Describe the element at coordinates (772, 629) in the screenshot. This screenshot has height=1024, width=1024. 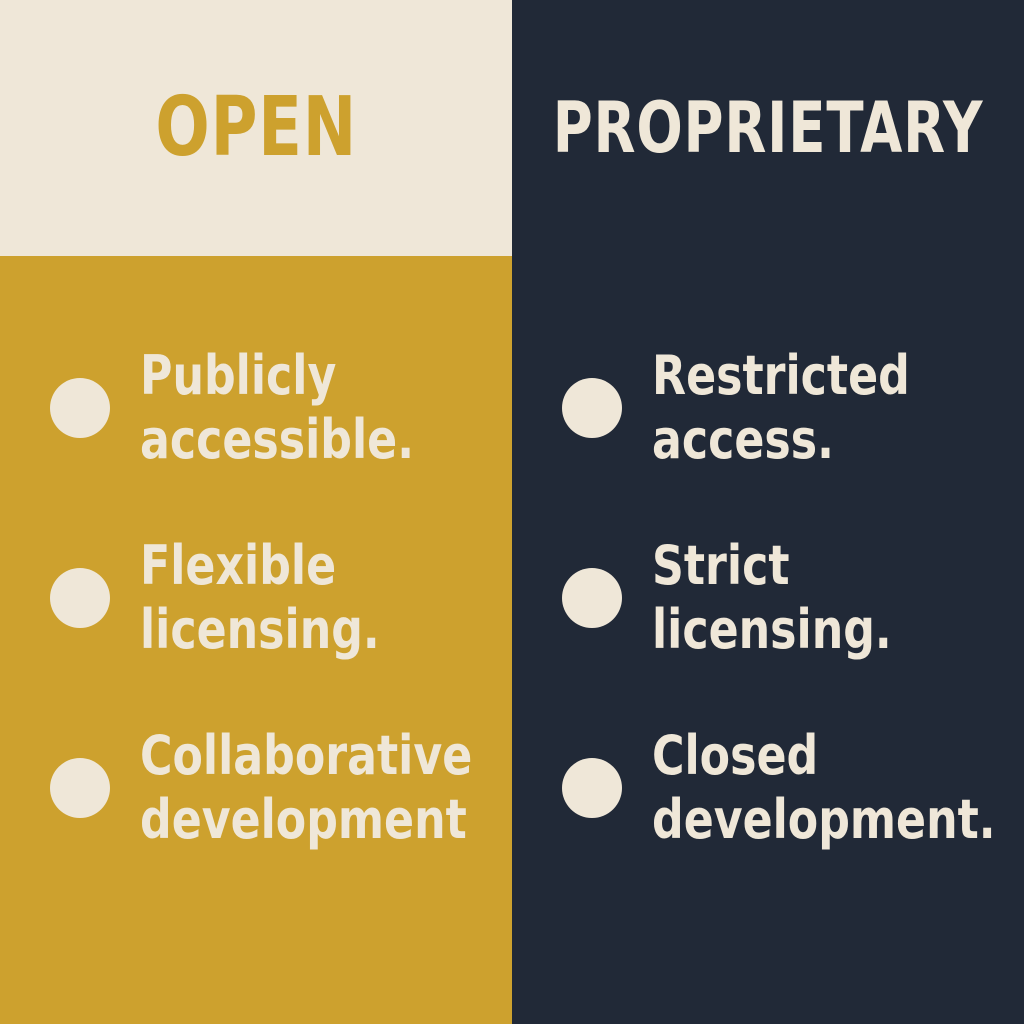
I see `proprietary-item-line2: licensing.` at that location.